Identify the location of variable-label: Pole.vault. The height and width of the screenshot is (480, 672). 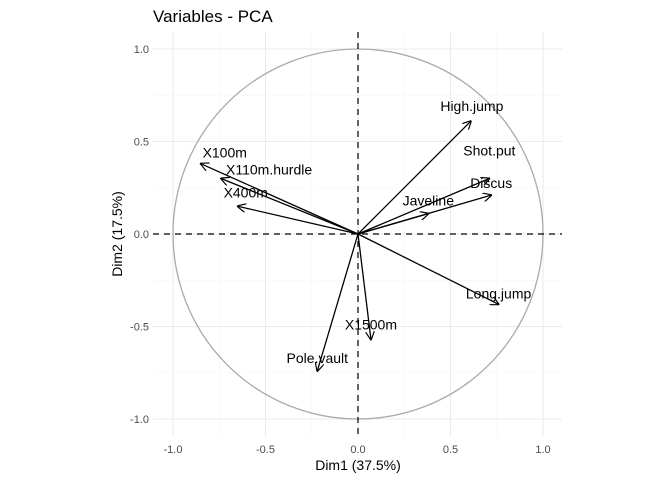
(318, 358).